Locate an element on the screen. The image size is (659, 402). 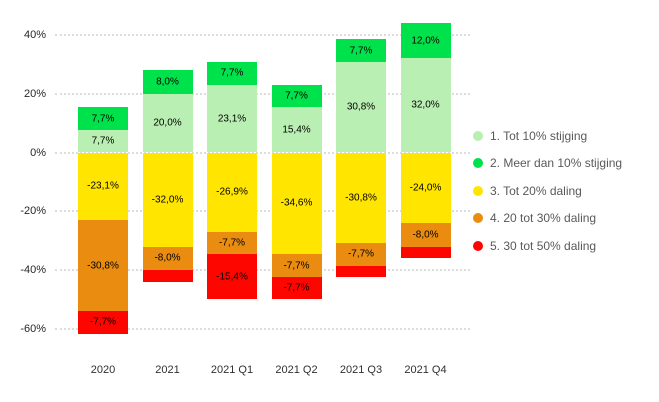
bar-segment: -15,4% is located at coordinates (232, 277).